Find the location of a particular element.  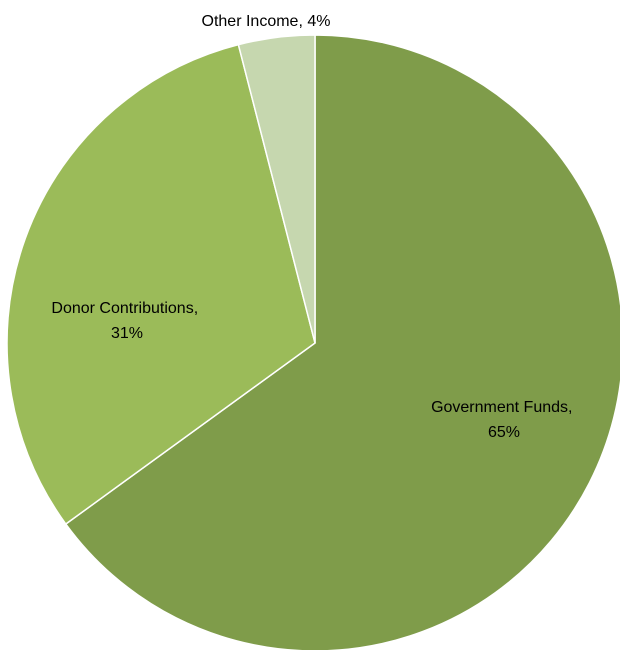

pie-slice-other-income is located at coordinates (276, 189).